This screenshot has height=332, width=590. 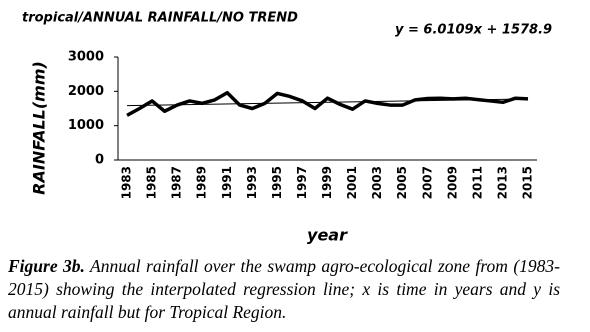 What do you see at coordinates (402, 182) in the screenshot?
I see `x-tick-label: 2005` at bounding box center [402, 182].